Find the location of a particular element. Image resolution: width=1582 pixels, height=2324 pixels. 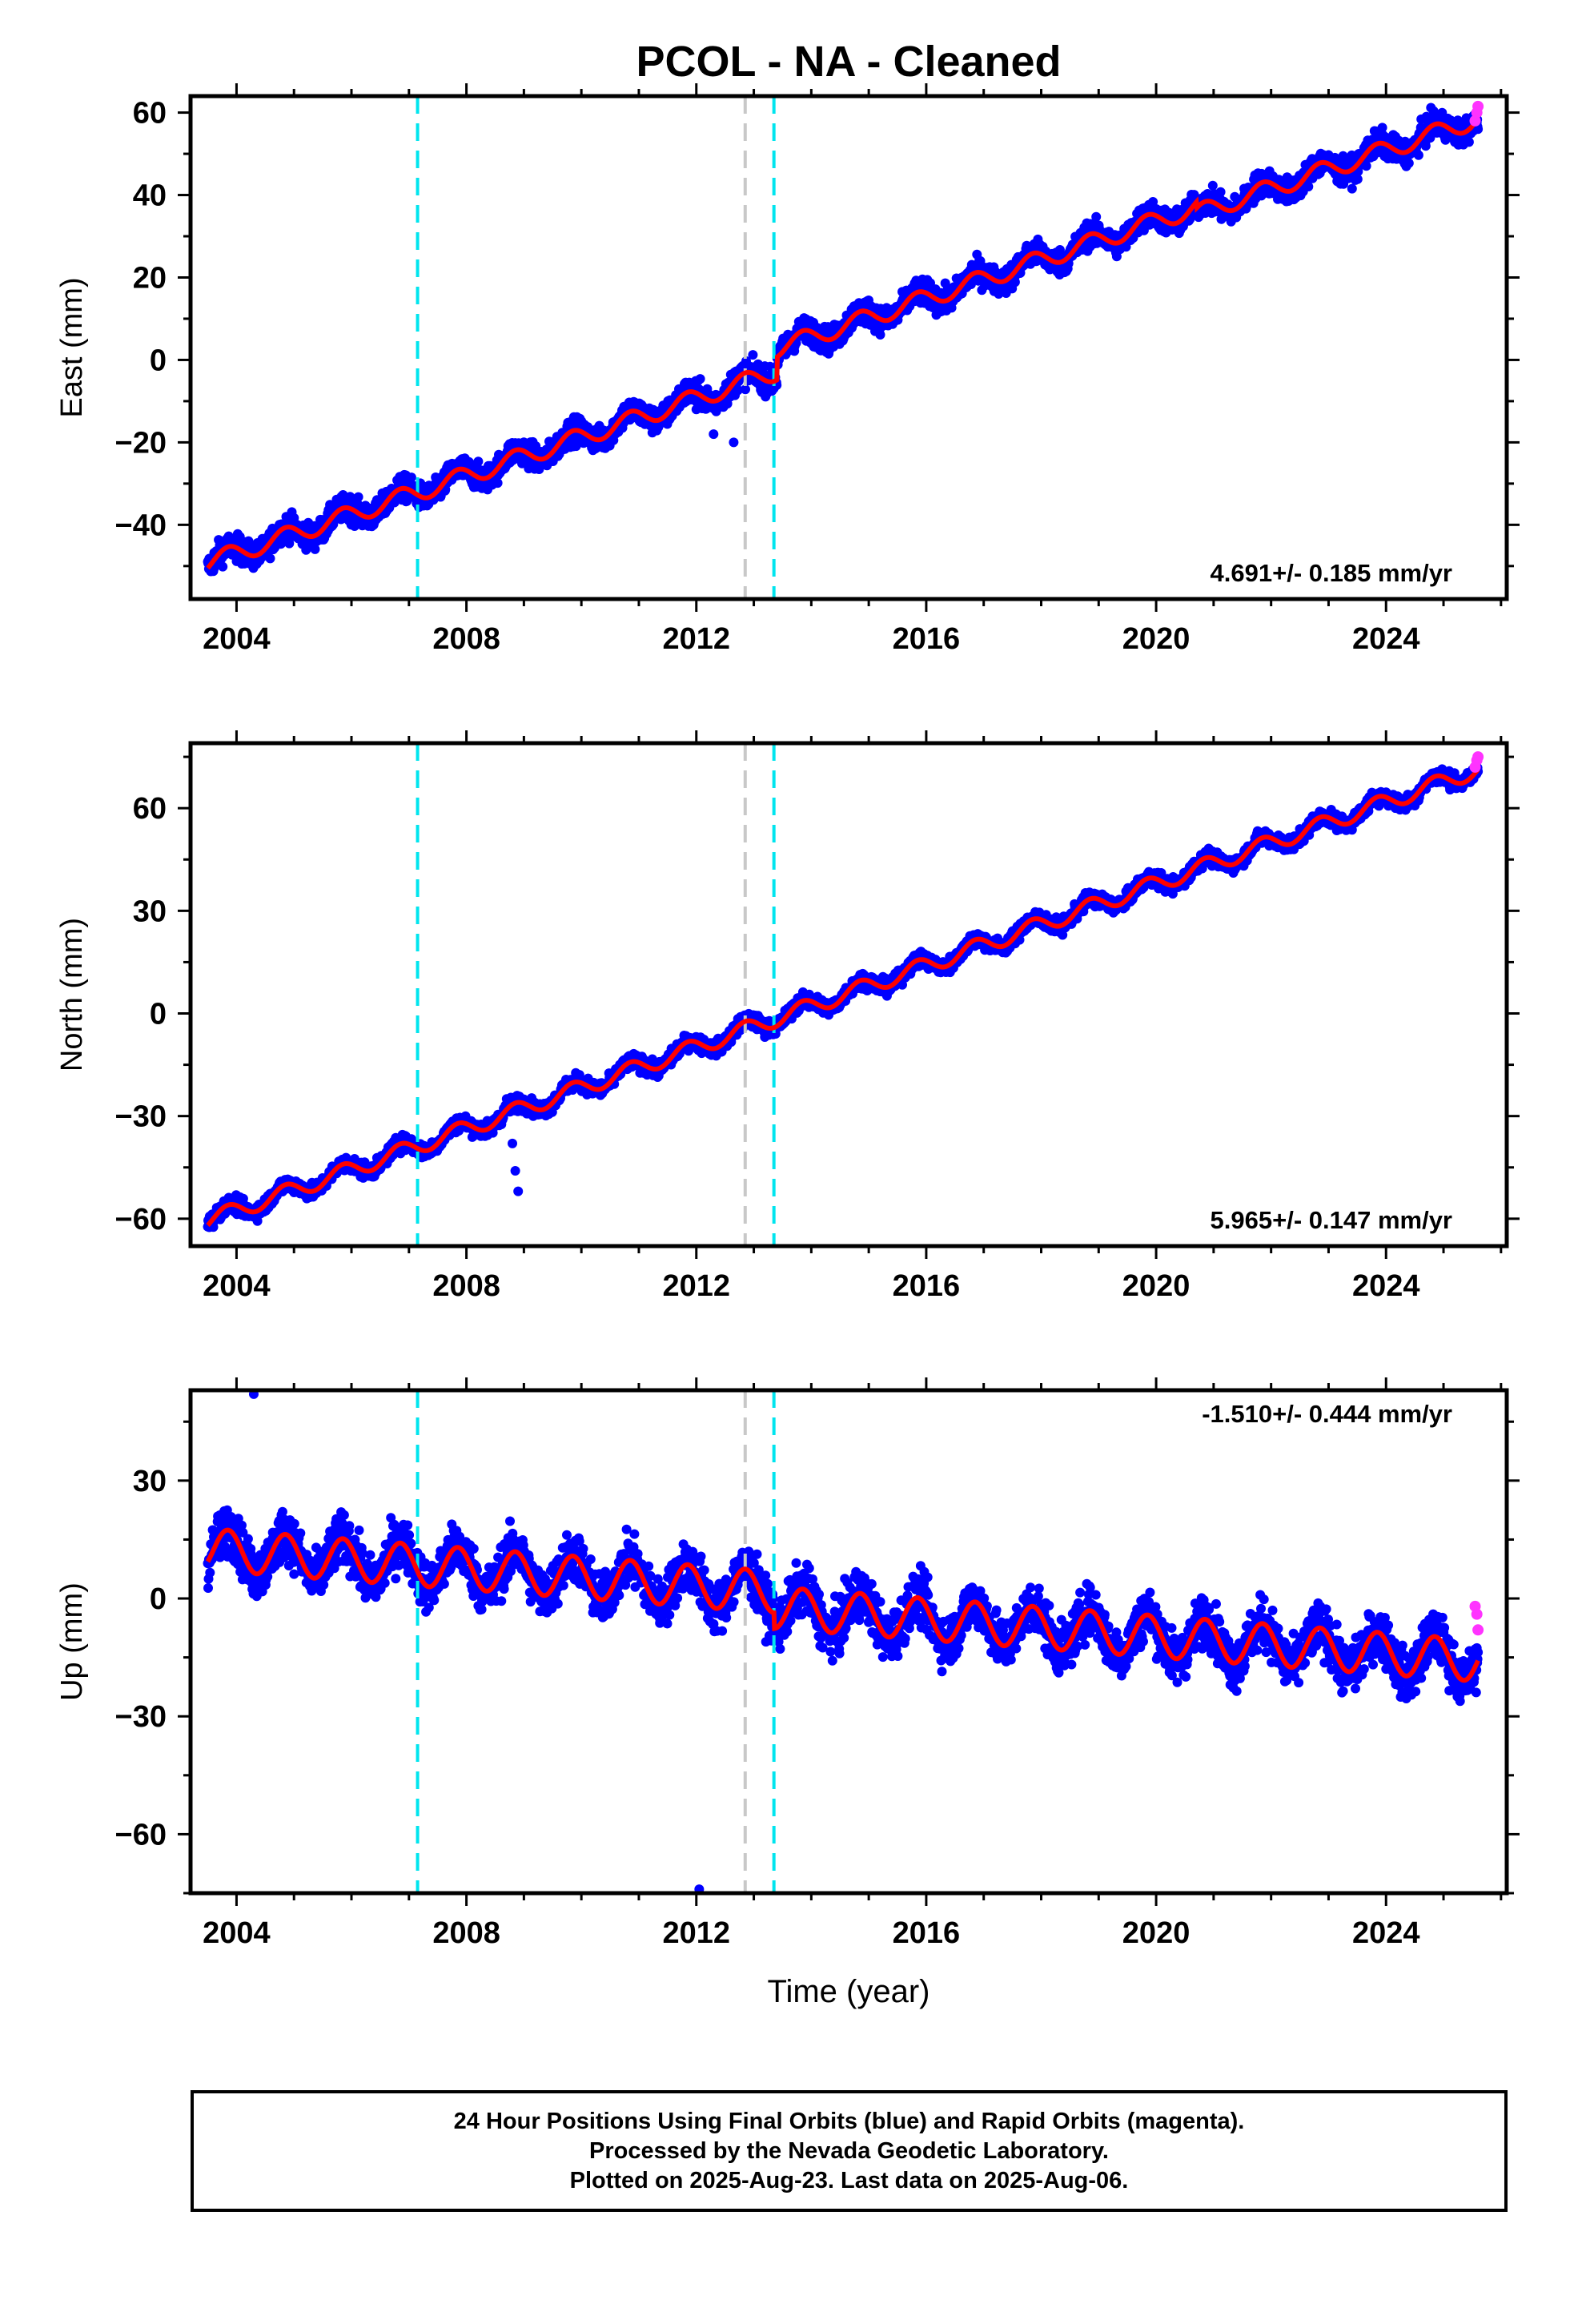

y-tick-label: 60 is located at coordinates (150, 114).